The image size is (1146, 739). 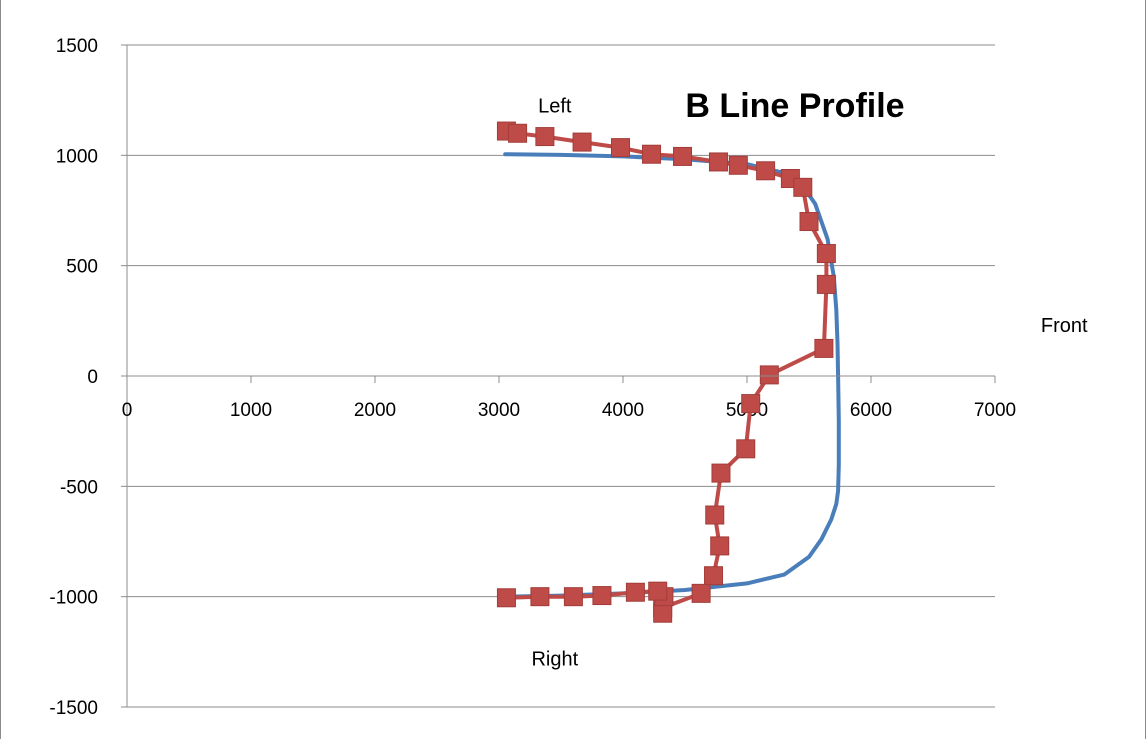 What do you see at coordinates (995, 410) in the screenshot?
I see `x-tick-label: 7000` at bounding box center [995, 410].